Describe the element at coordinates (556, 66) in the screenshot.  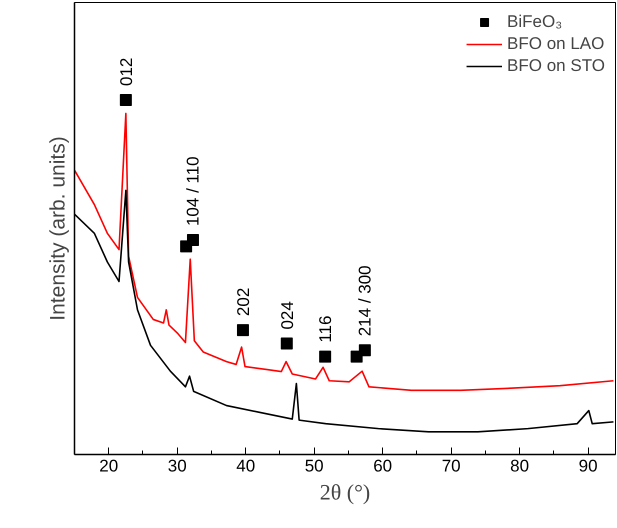
I see `legend-label: BFO on STO` at that location.